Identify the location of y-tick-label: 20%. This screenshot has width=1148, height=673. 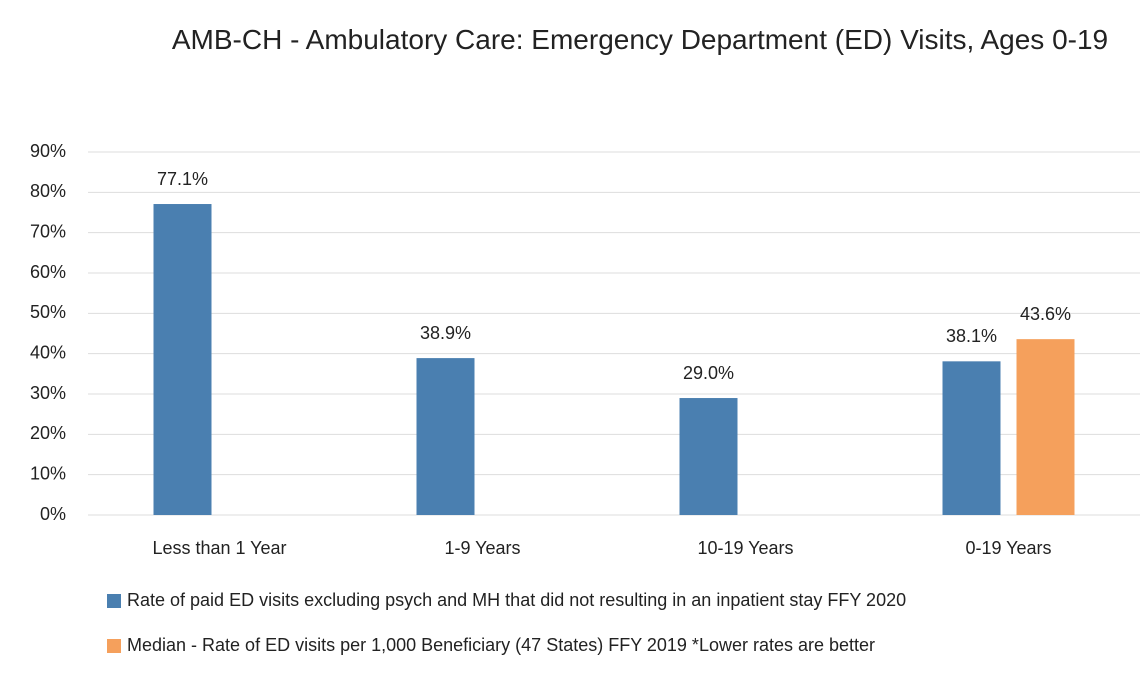
(48, 433).